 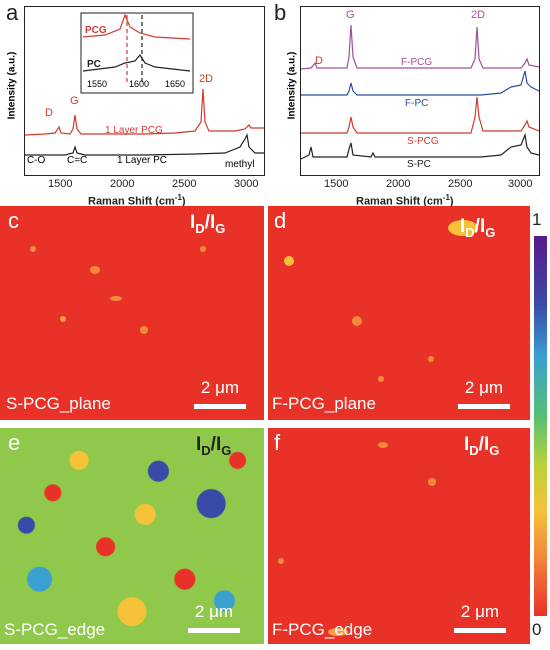 What do you see at coordinates (77, 160) in the screenshot?
I see `cc-label: C=C` at bounding box center [77, 160].